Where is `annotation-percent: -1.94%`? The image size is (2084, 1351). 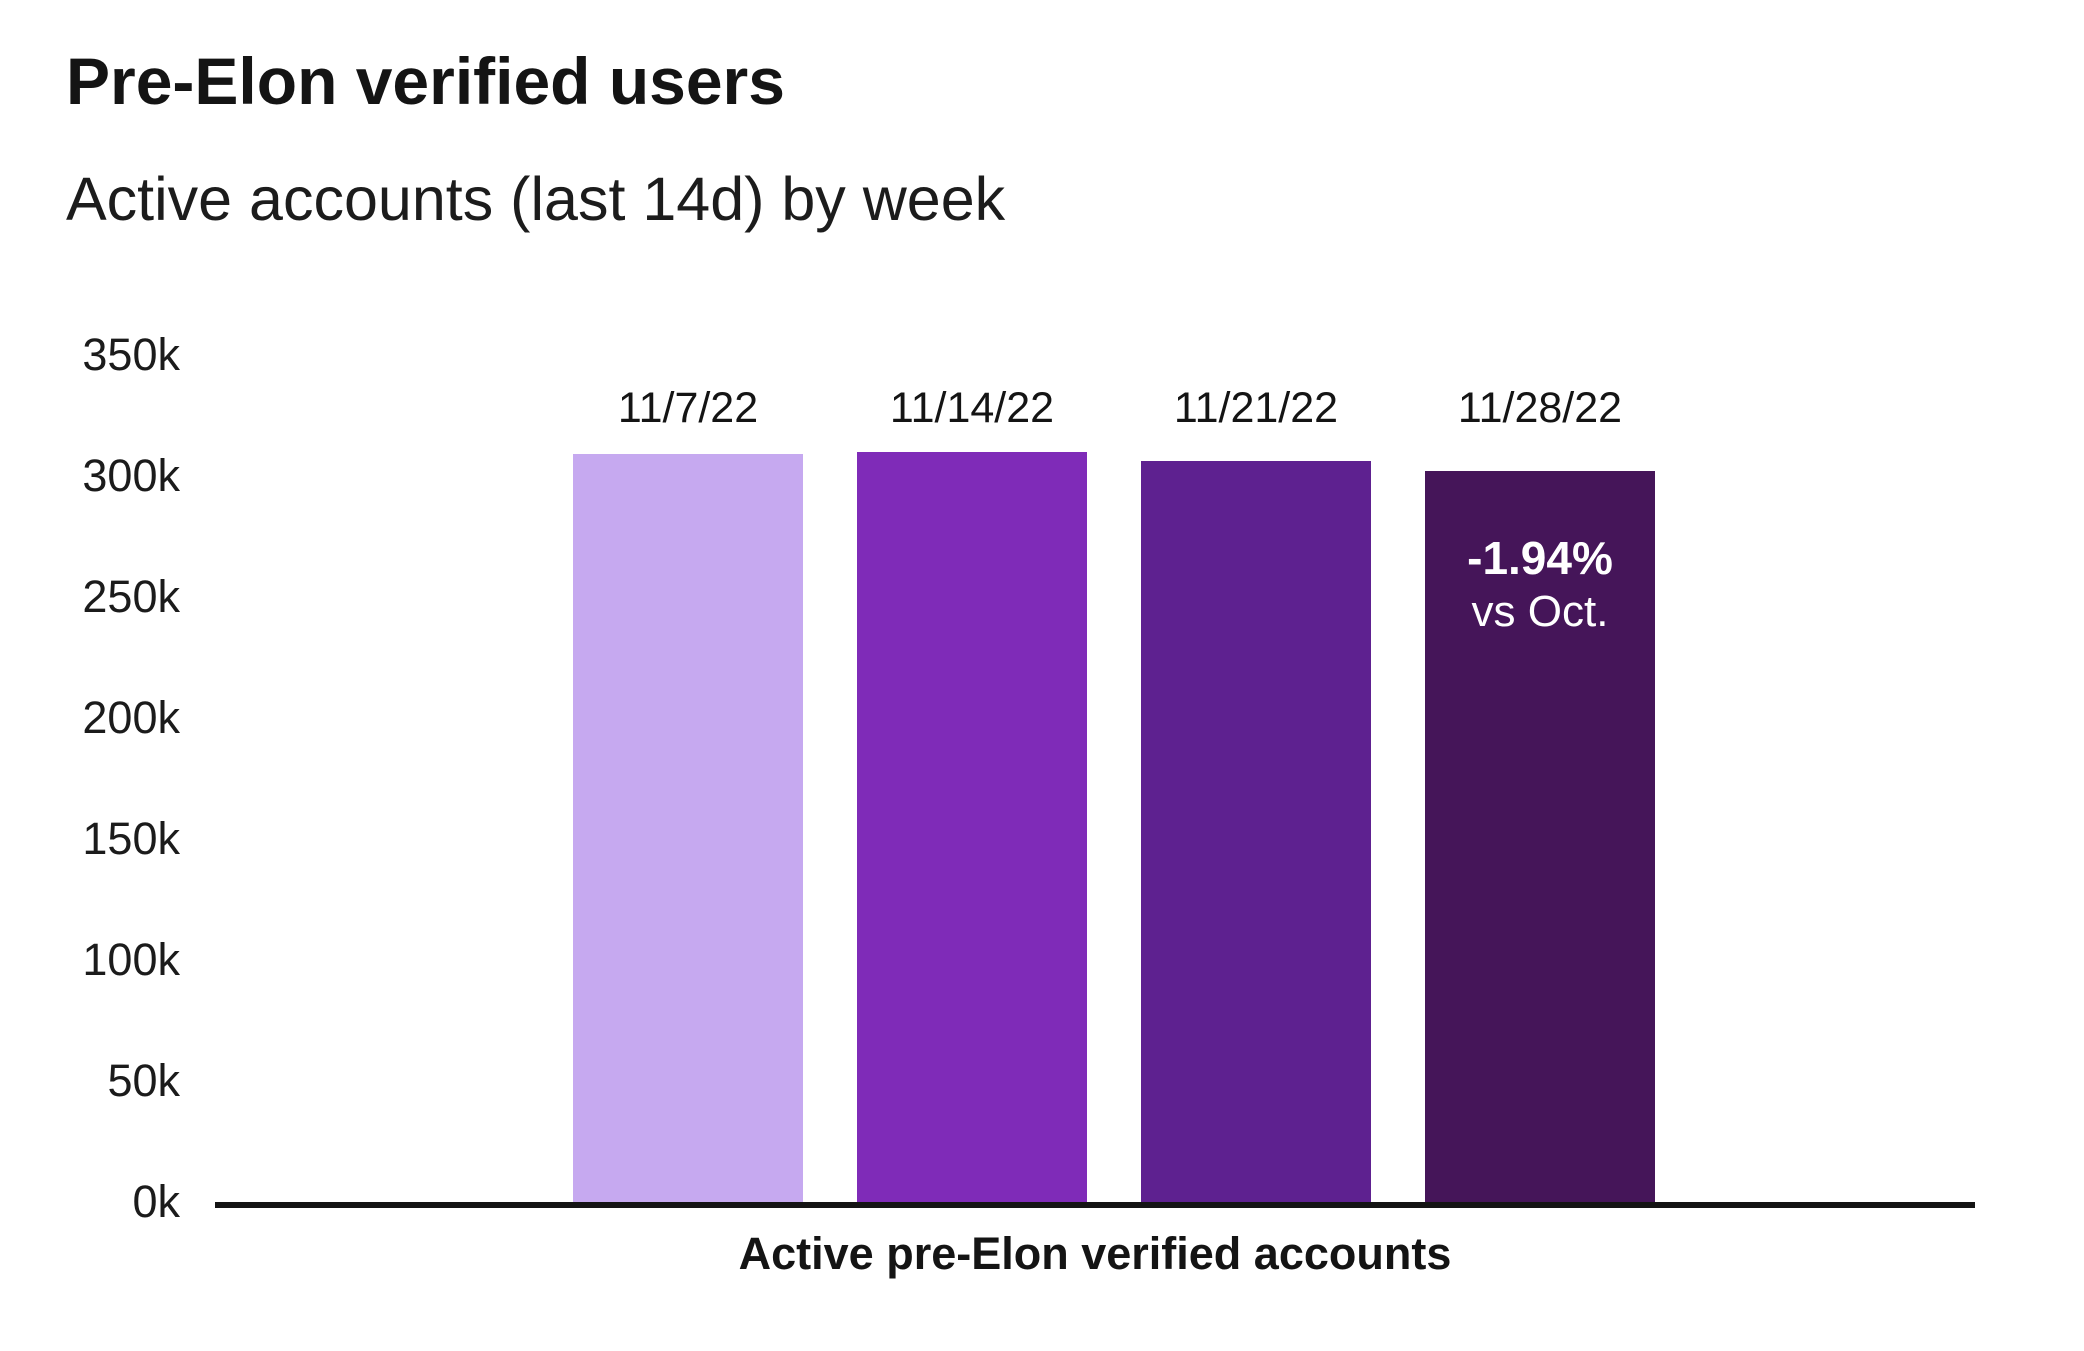 annotation-percent: -1.94% is located at coordinates (1540, 558).